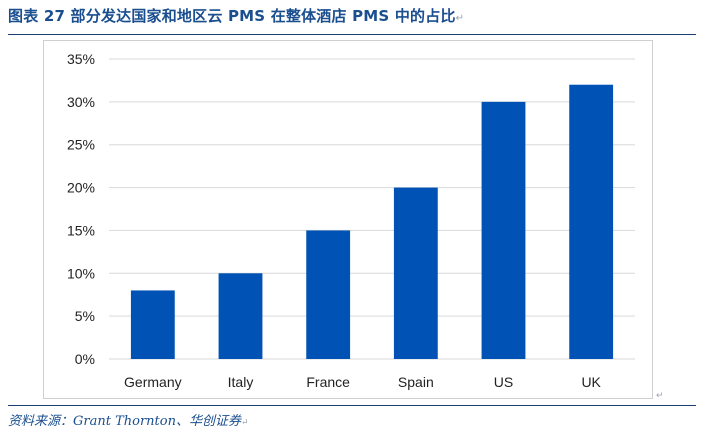  What do you see at coordinates (81, 230) in the screenshot?
I see `y-tick-label: 15%` at bounding box center [81, 230].